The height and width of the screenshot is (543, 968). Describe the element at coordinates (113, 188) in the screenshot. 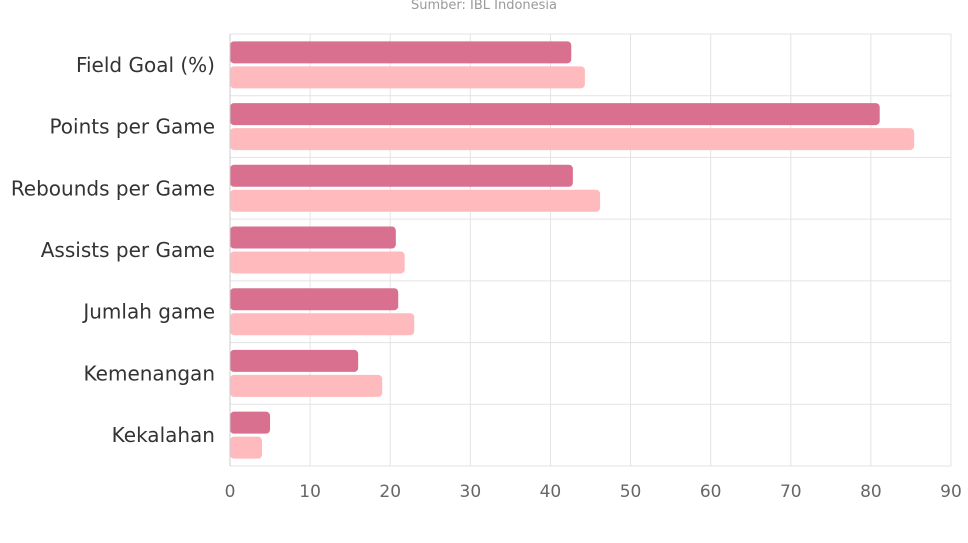

I see `category-label: Rebounds per Game` at that location.